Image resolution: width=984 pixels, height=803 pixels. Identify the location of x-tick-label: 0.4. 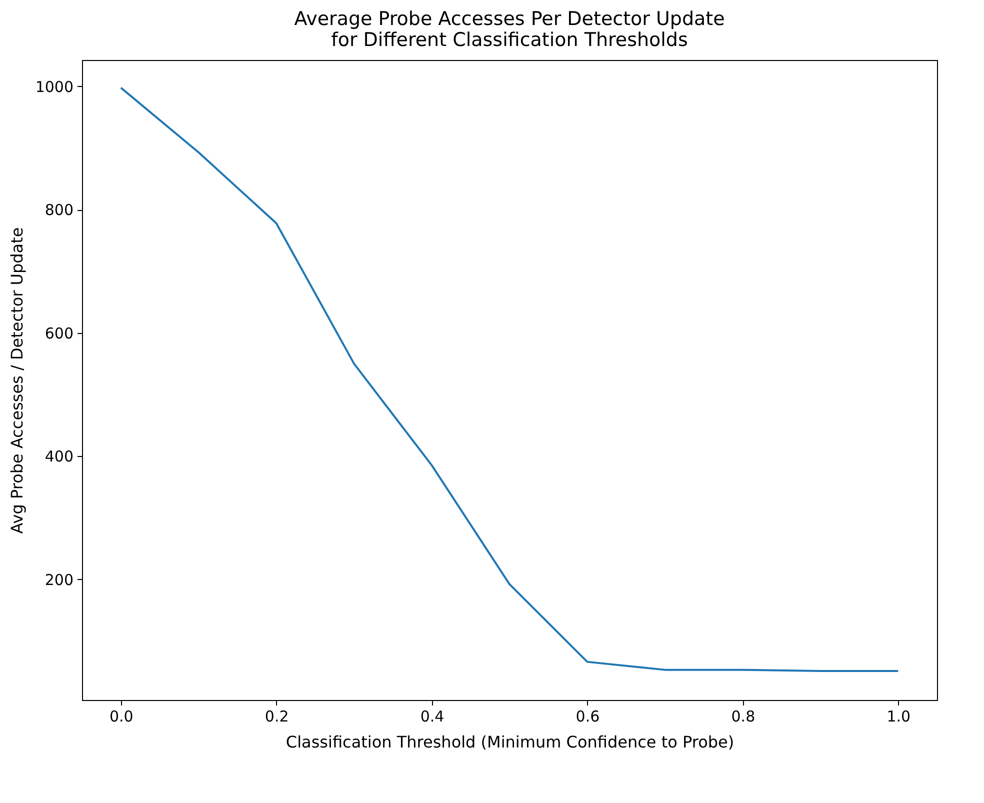
(432, 717).